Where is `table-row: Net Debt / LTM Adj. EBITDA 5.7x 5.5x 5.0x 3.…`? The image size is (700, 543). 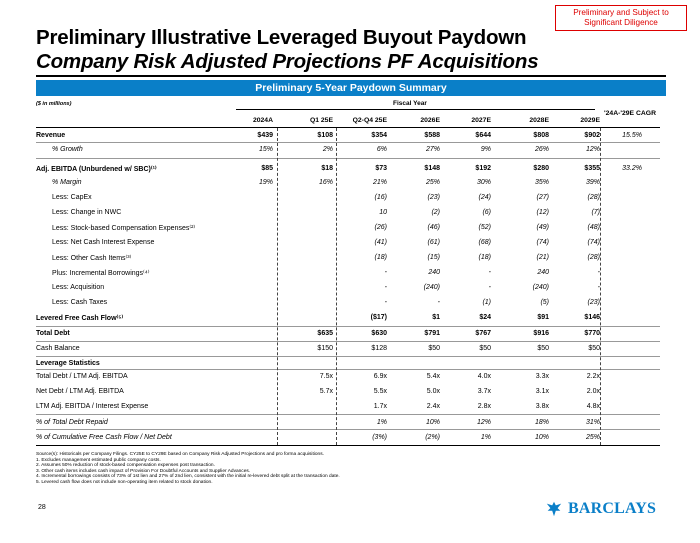 table-row: Net Debt / LTM Adj. EBITDA 5.7x 5.5x 5.0x 3.… is located at coordinates (348, 393).